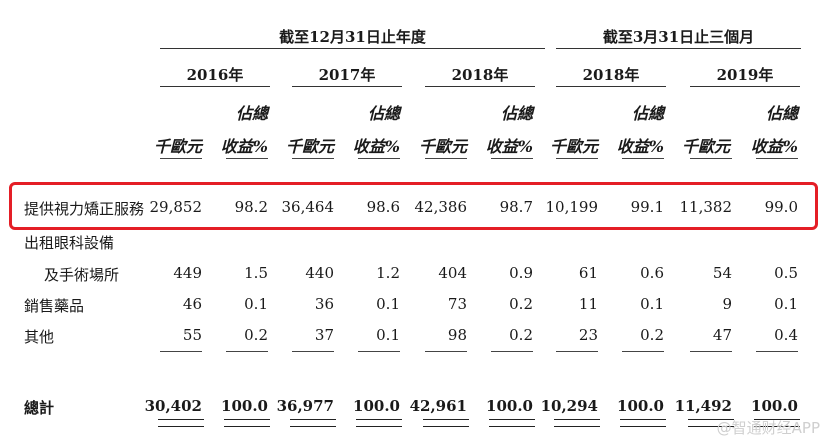 The height and width of the screenshot is (447, 830). What do you see at coordinates (727, 304) in the screenshot?
I see `cell: 9` at bounding box center [727, 304].